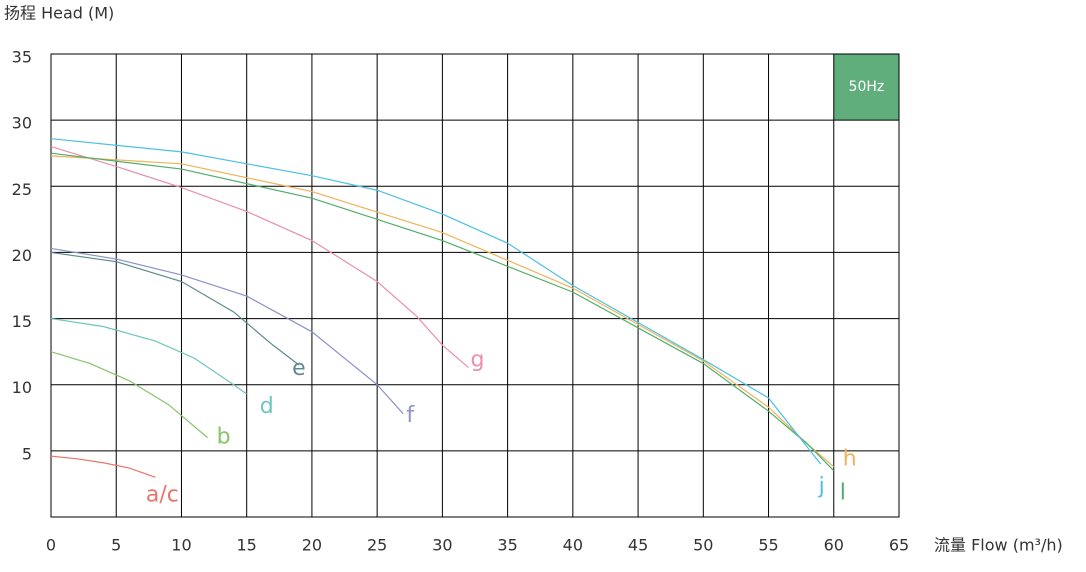 This screenshot has width=1086, height=572. What do you see at coordinates (27, 453) in the screenshot?
I see `y-tick-label: 5` at bounding box center [27, 453].